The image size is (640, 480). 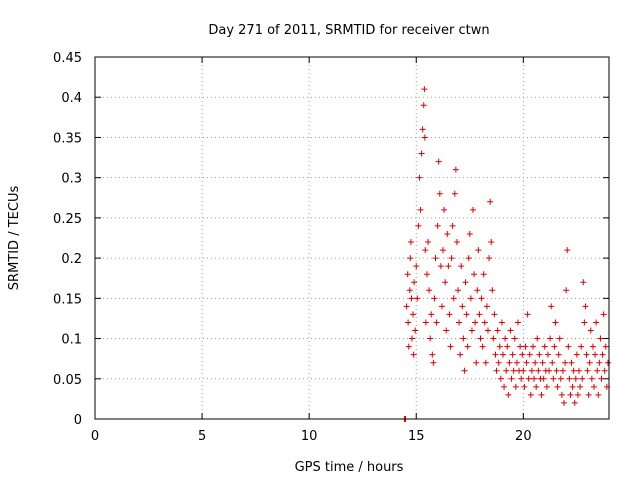 What do you see at coordinates (67, 138) in the screenshot?
I see `y-tick-label: 0.35` at bounding box center [67, 138].